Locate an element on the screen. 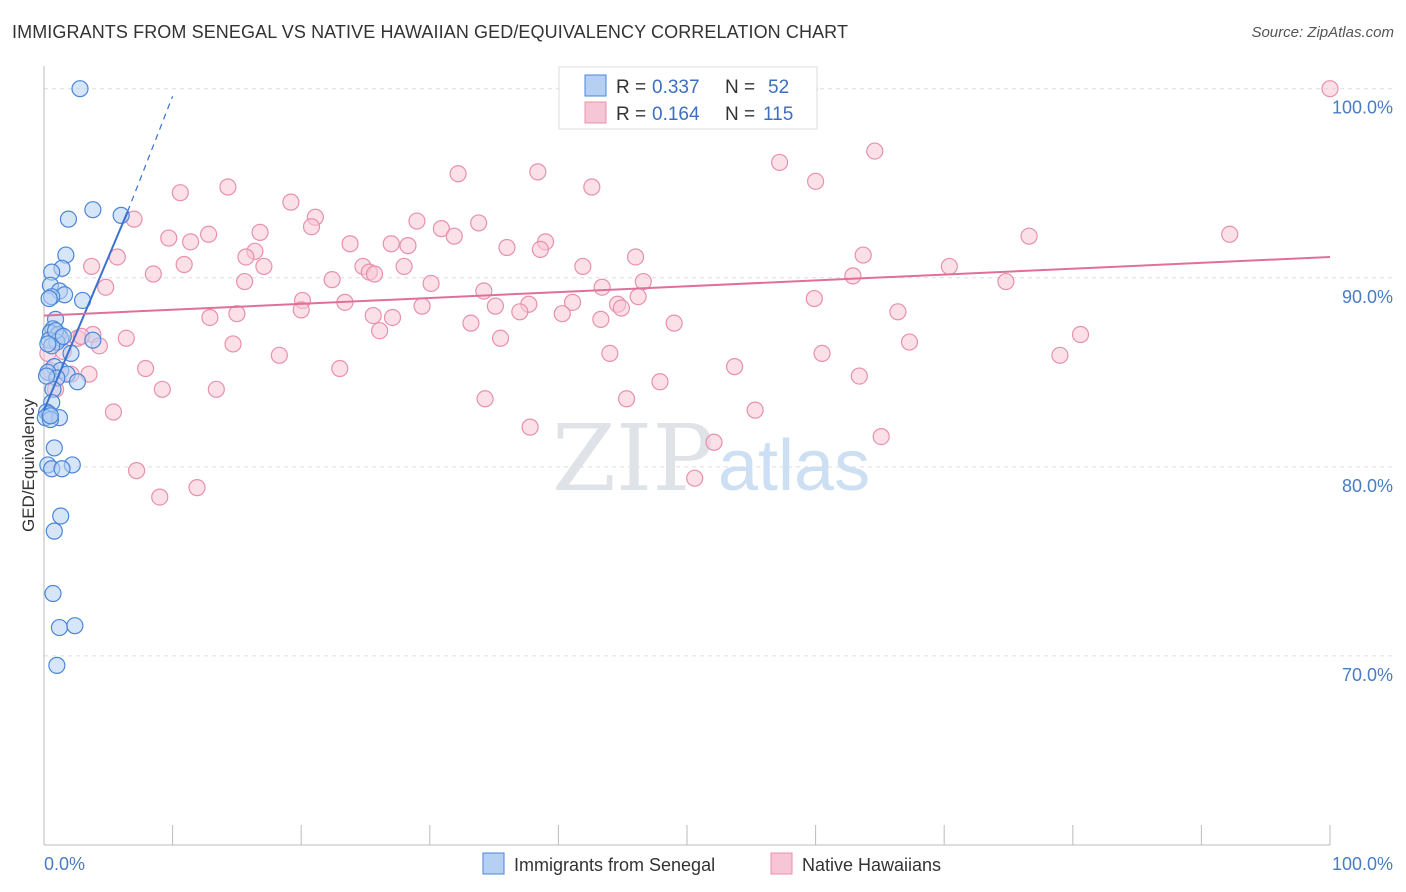  x-tick-min: 0.0% is located at coordinates (64, 864).